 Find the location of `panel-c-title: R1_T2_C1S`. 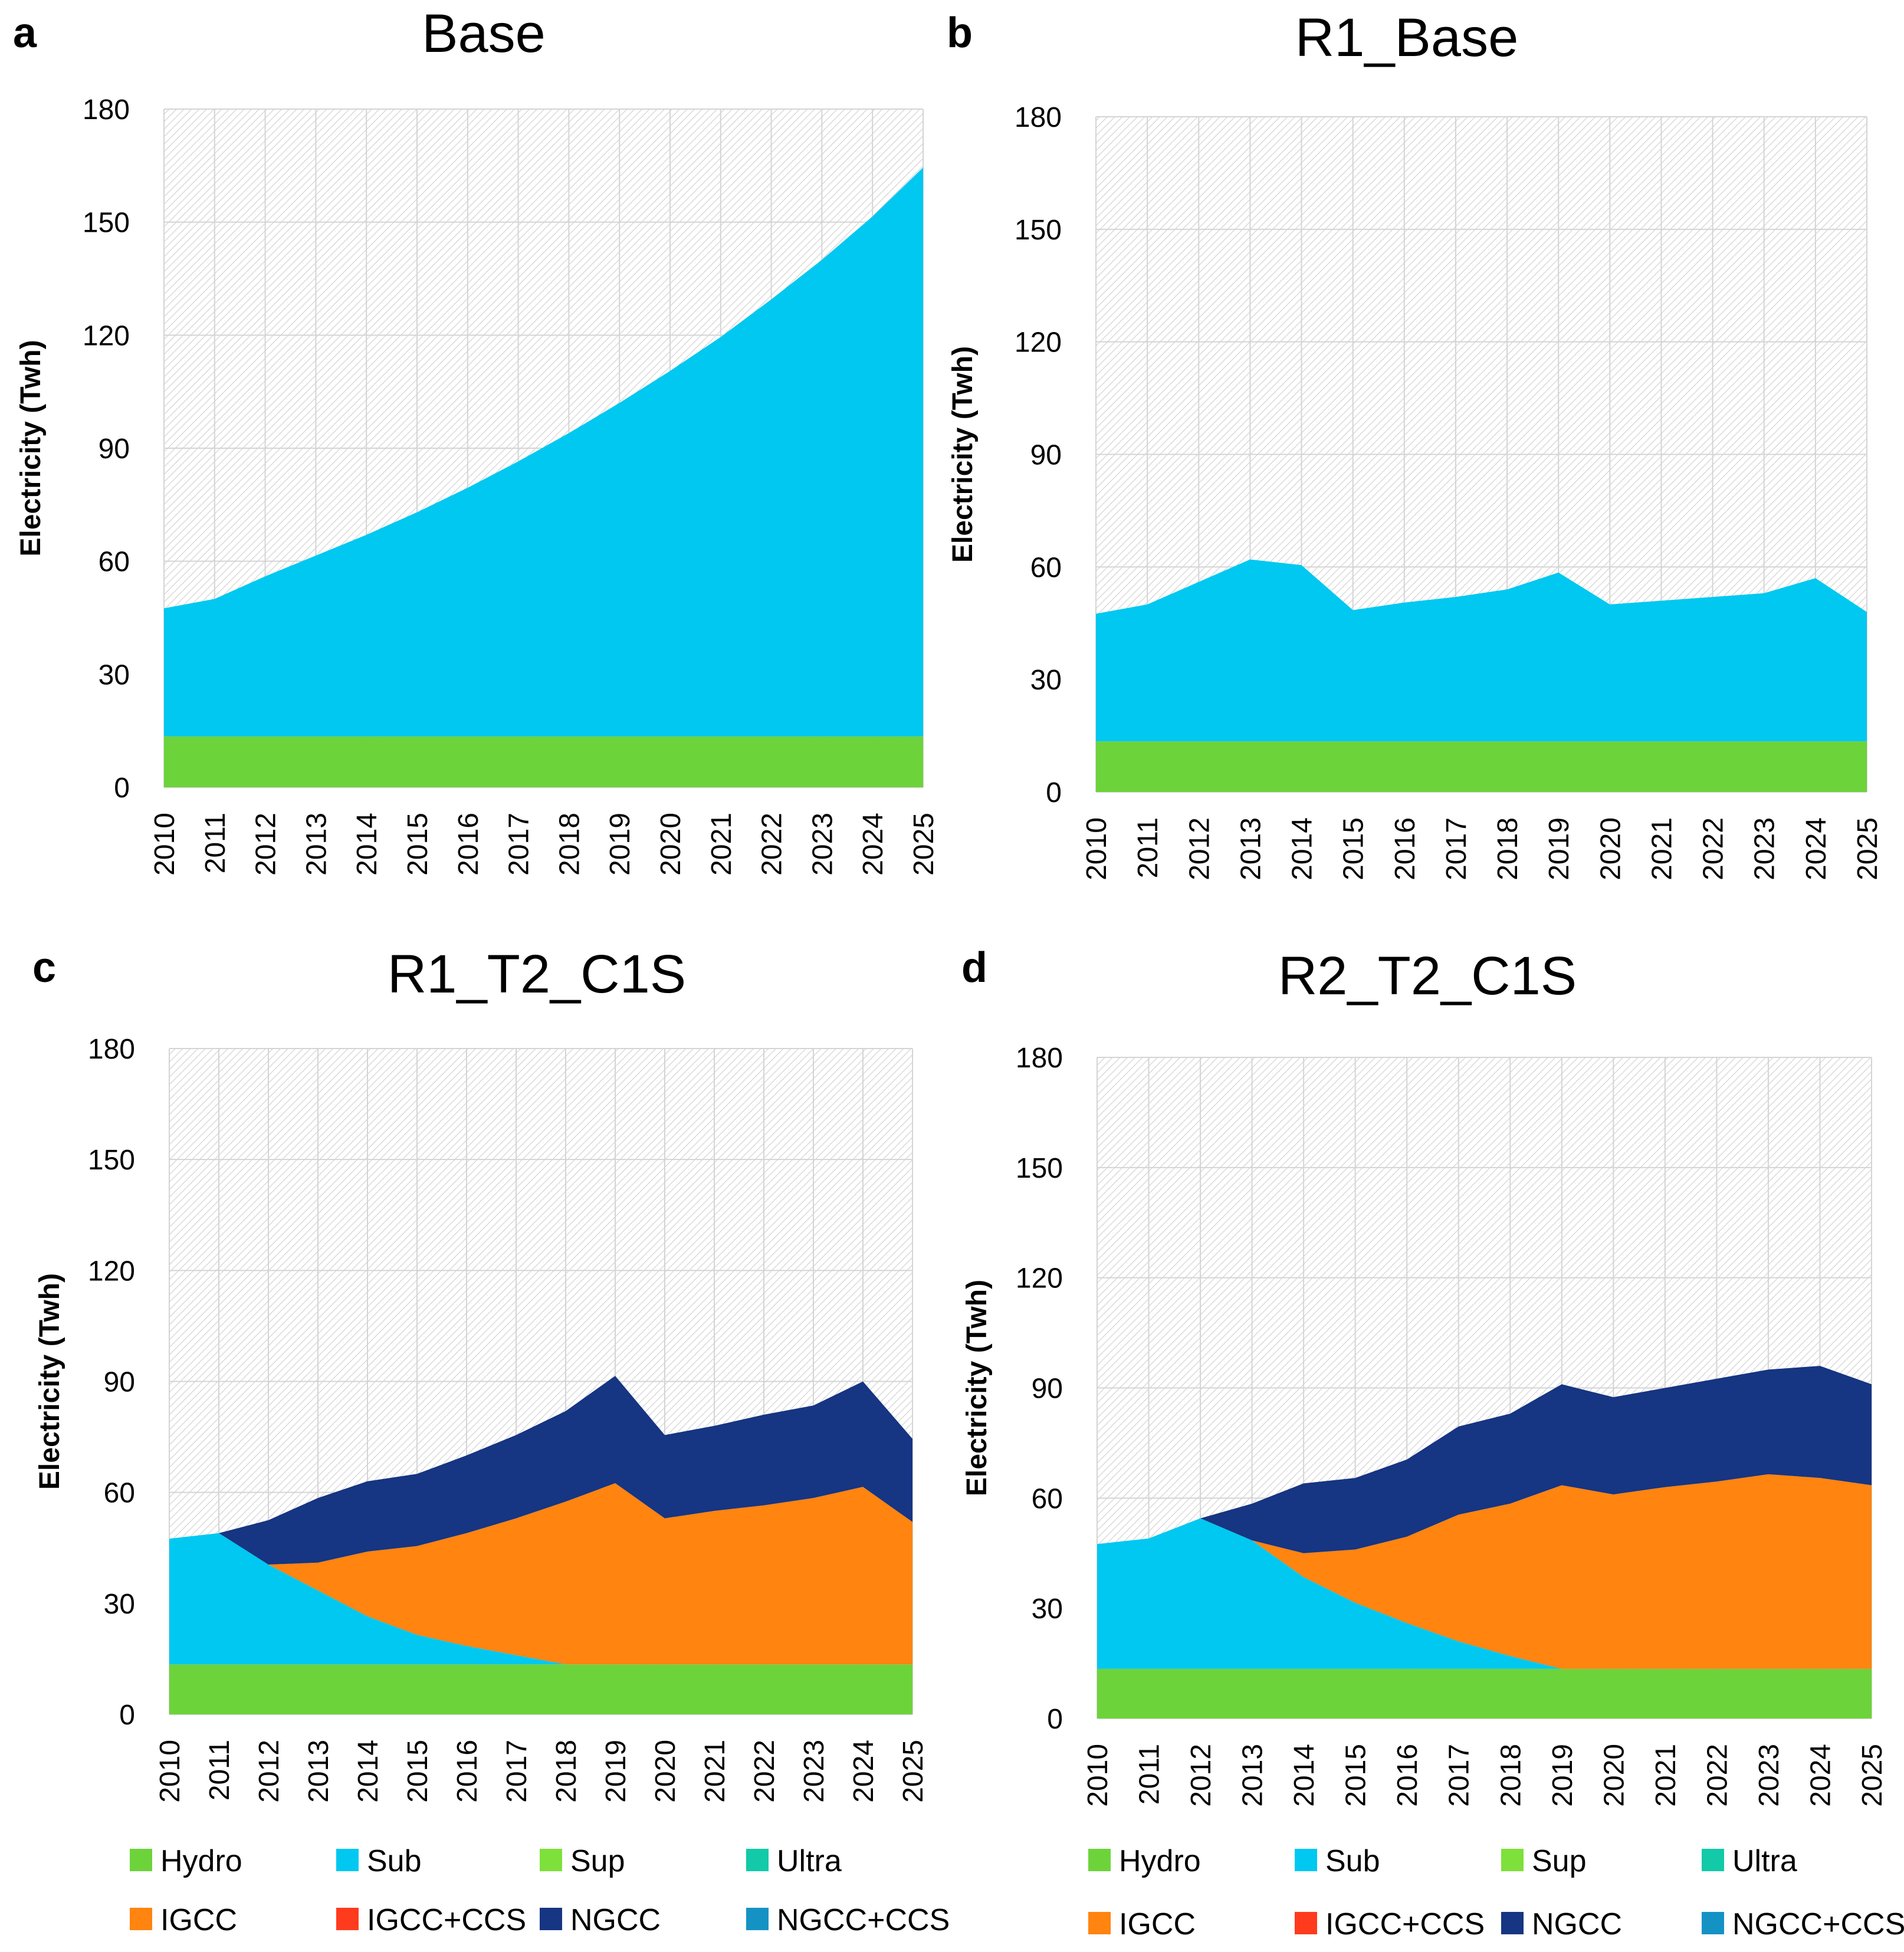

panel-c-title: R1_T2_C1S is located at coordinates (537, 974).